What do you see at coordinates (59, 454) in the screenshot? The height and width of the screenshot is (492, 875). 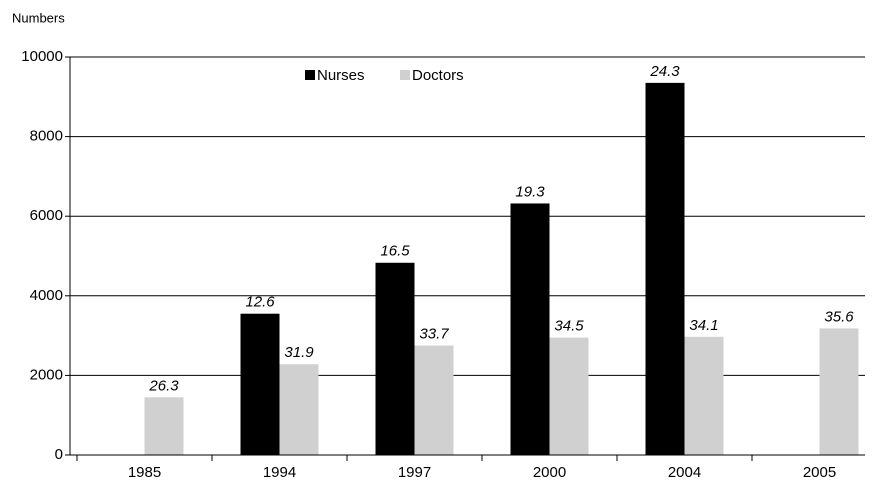 I see `y-tick-label: 0` at bounding box center [59, 454].